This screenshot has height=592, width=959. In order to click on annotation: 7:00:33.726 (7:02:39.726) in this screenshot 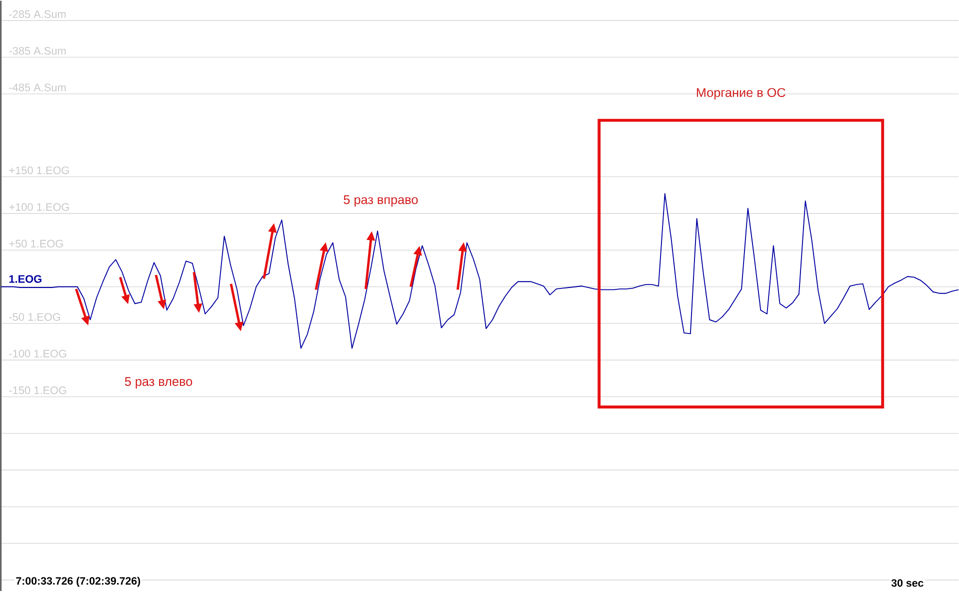, I will do `click(78, 581)`.